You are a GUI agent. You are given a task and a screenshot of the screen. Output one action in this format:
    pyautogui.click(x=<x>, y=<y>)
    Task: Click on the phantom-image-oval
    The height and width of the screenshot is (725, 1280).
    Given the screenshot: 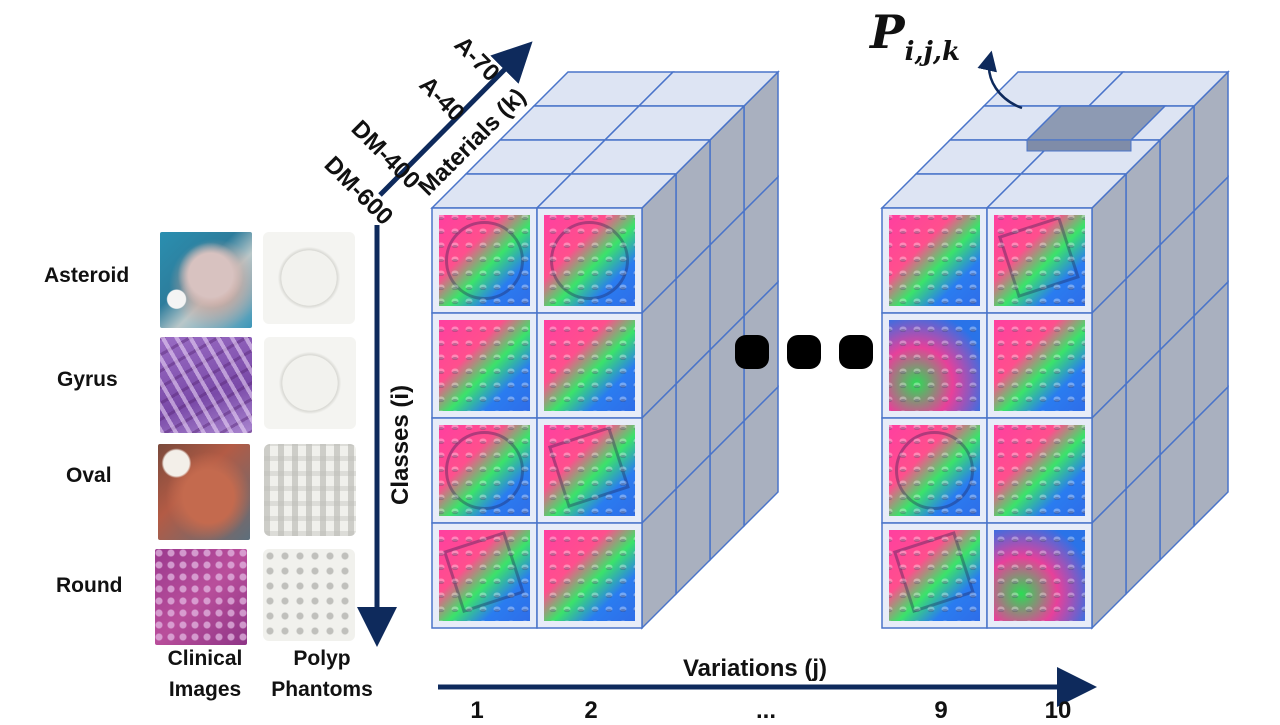 What is the action you would take?
    pyautogui.click(x=310, y=490)
    